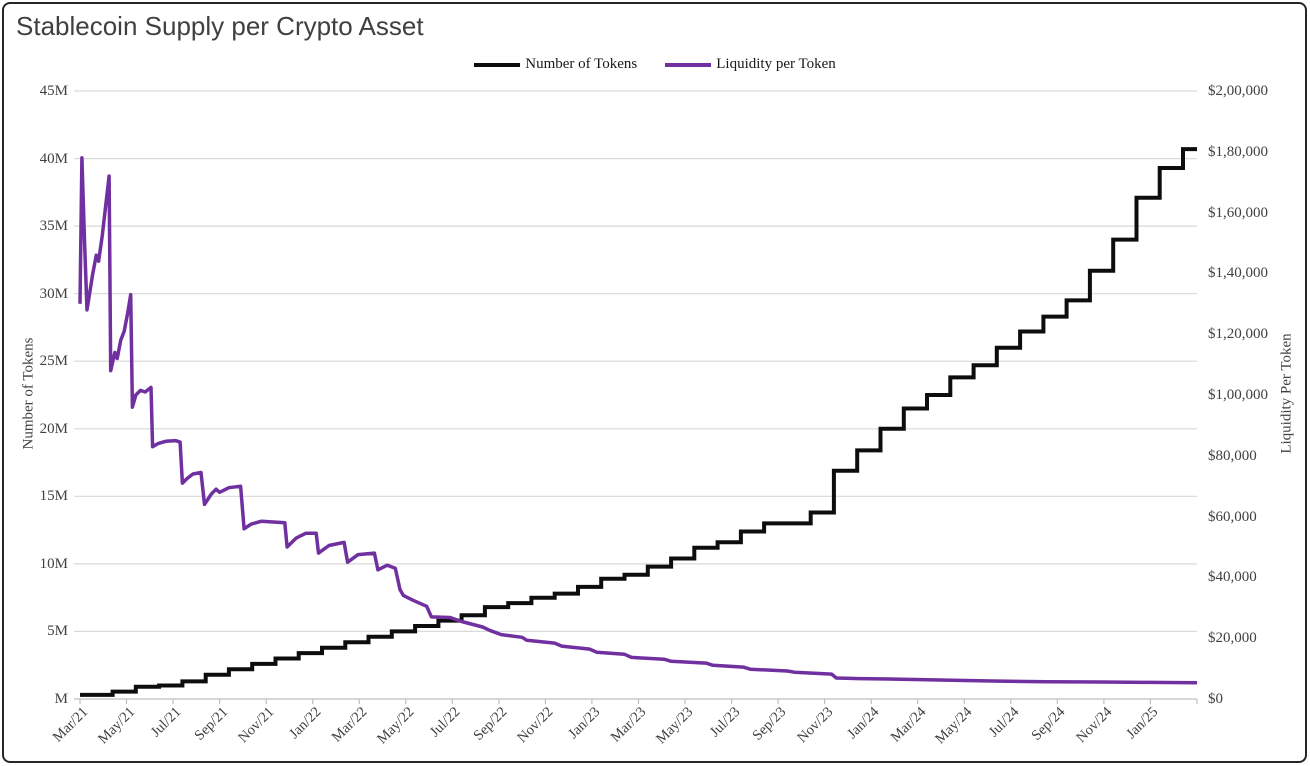 This screenshot has width=1310, height=766. Describe the element at coordinates (53, 226) in the screenshot. I see `left-axis-tick-label: 35M` at that location.